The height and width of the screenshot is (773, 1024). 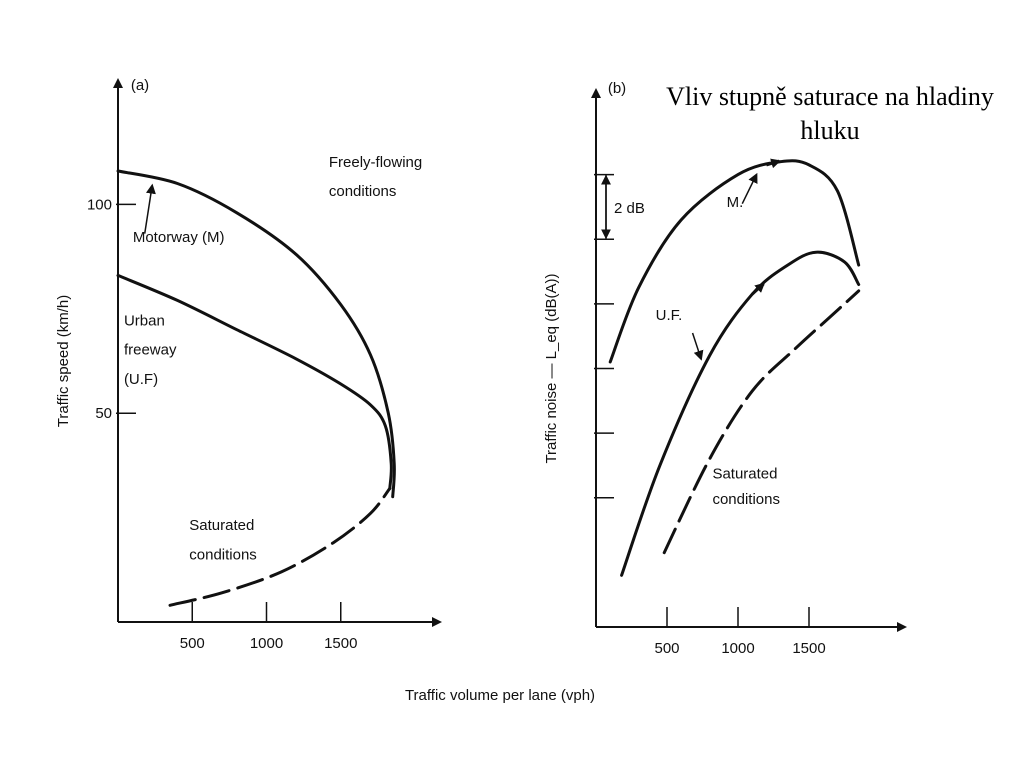 I want to click on annotation-label: Motorway (M), so click(x=179, y=237).